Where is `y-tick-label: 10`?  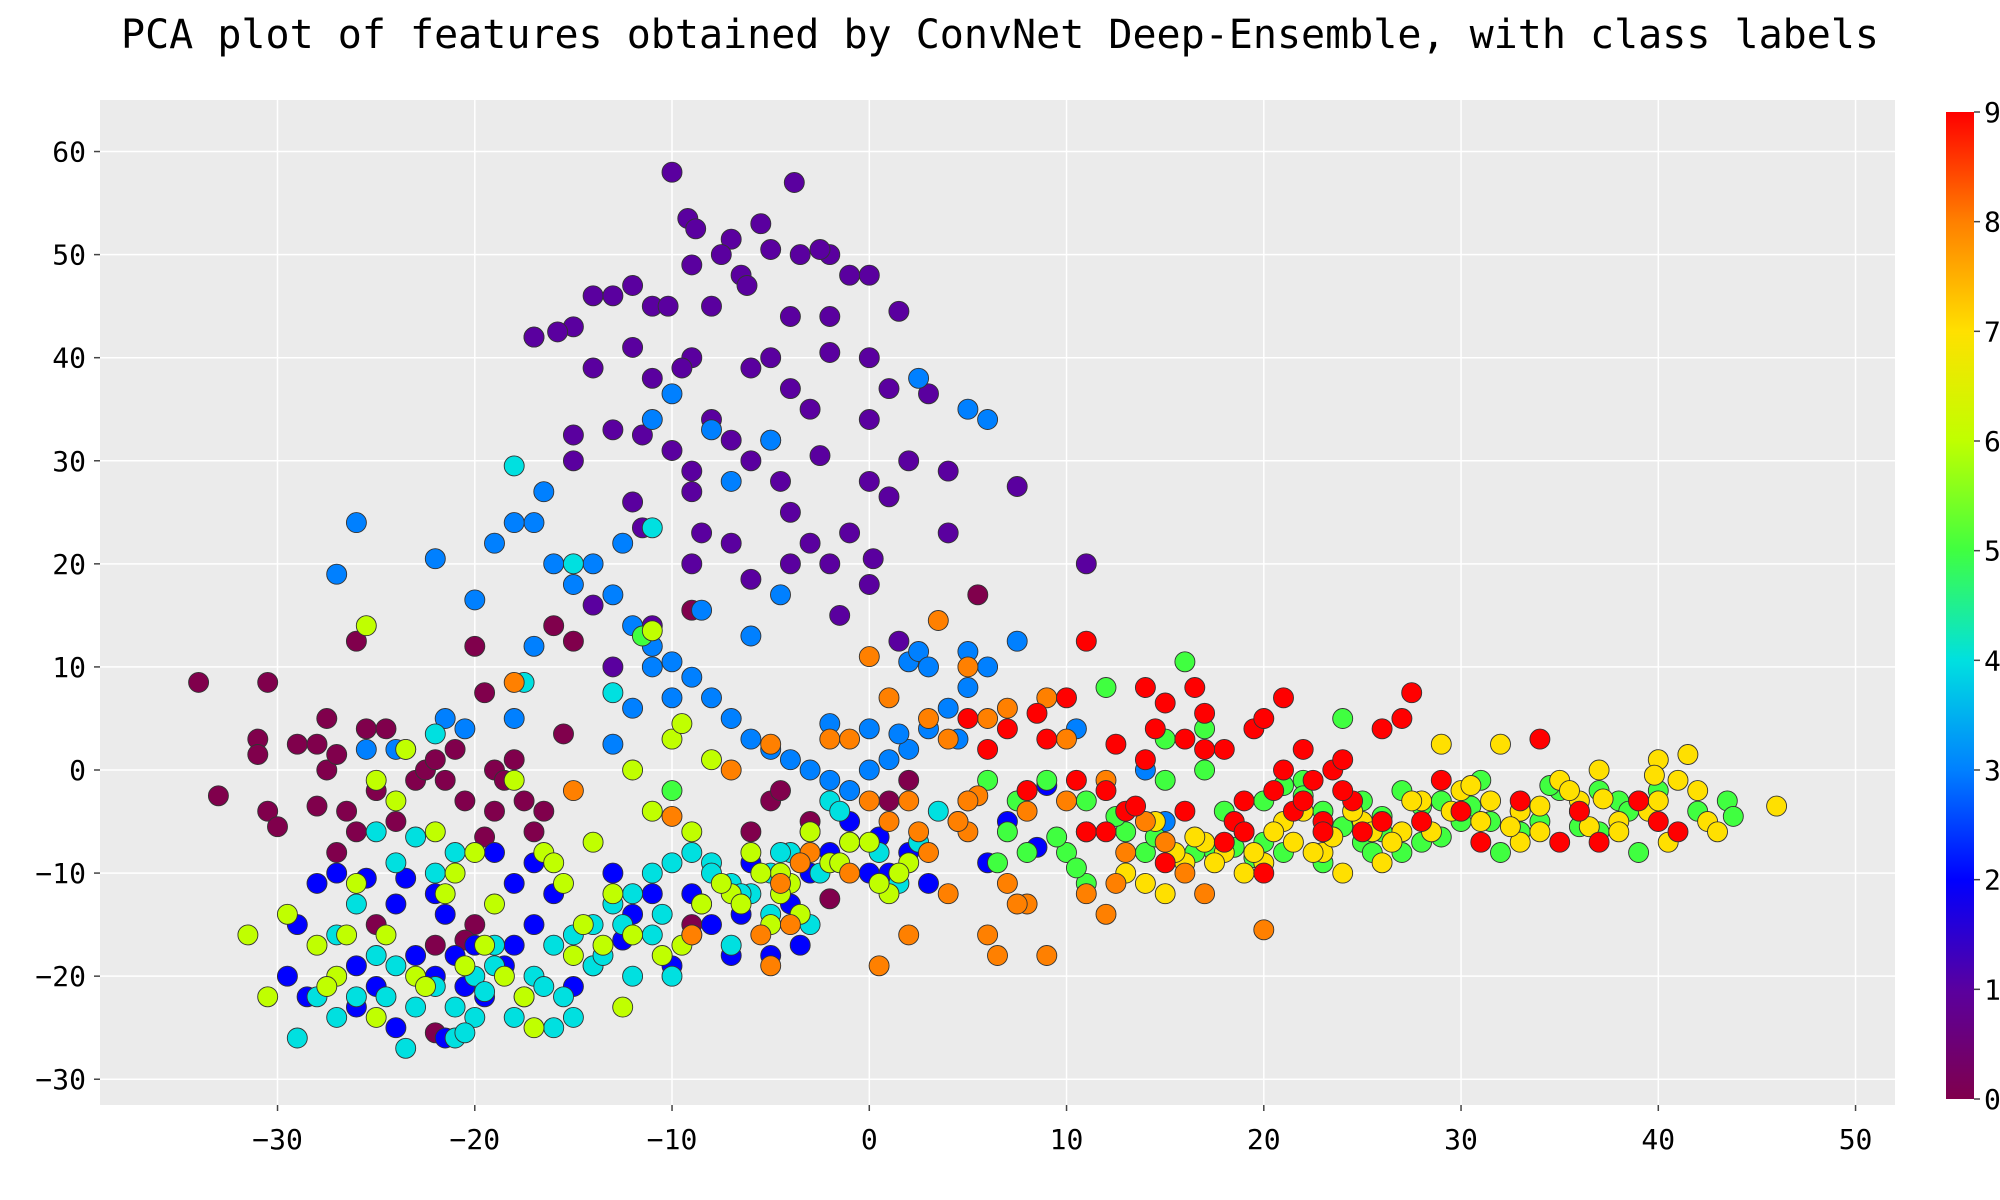
y-tick-label: 10 is located at coordinates (69, 667).